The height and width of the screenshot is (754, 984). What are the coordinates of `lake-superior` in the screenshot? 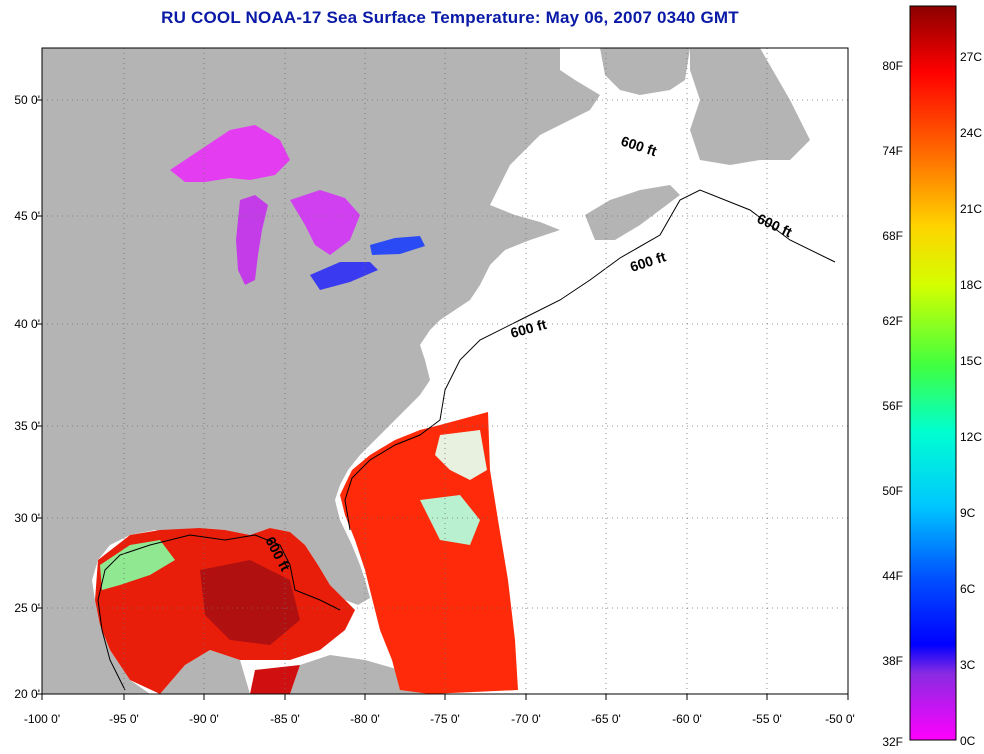 It's located at (230, 153).